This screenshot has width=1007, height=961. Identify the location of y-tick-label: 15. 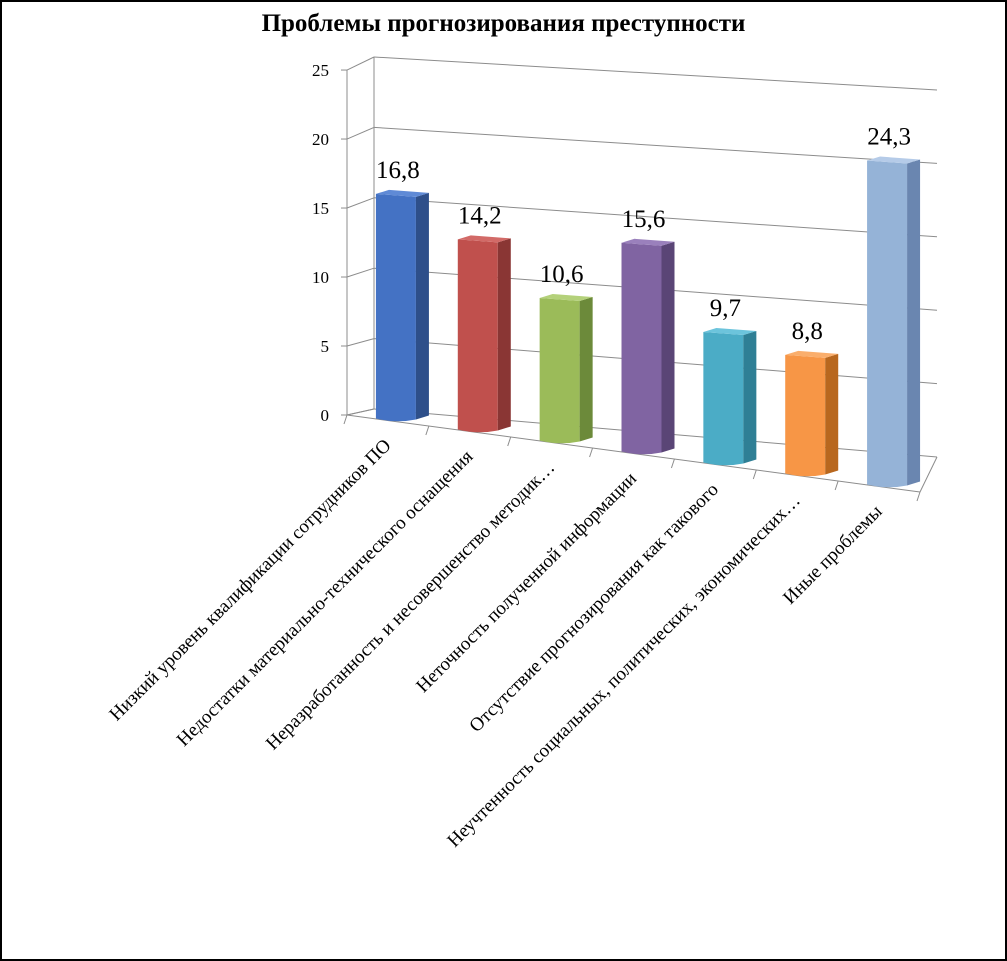
(320, 208).